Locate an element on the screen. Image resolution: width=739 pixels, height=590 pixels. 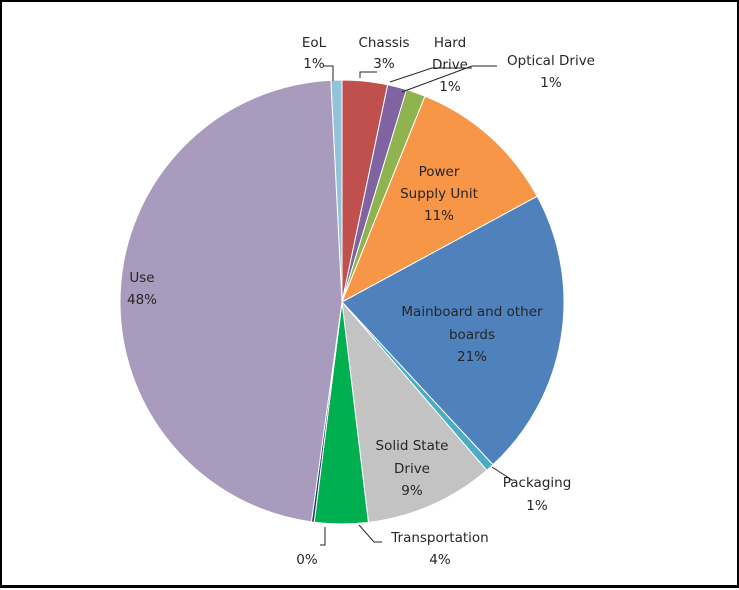
slice-label: Solid State is located at coordinates (412, 446).